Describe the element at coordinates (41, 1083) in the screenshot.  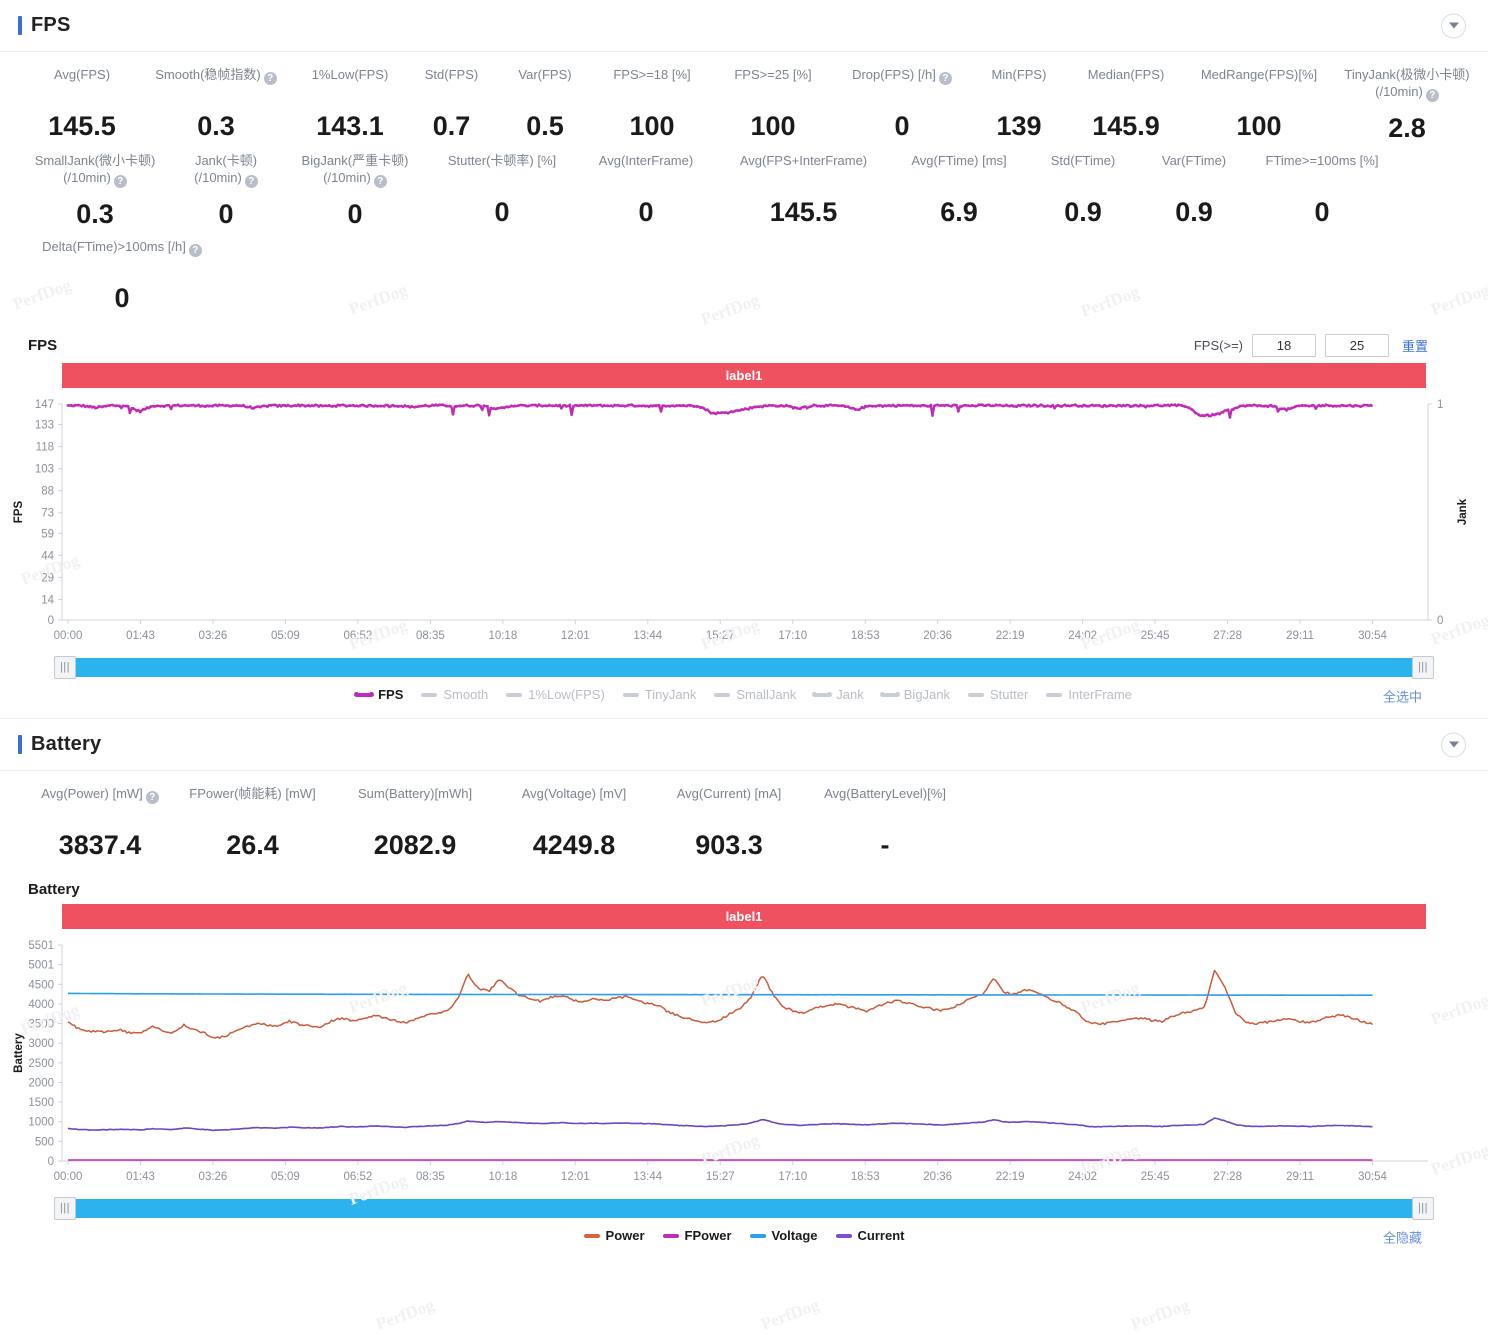
I see `svg-text: 2000` at that location.